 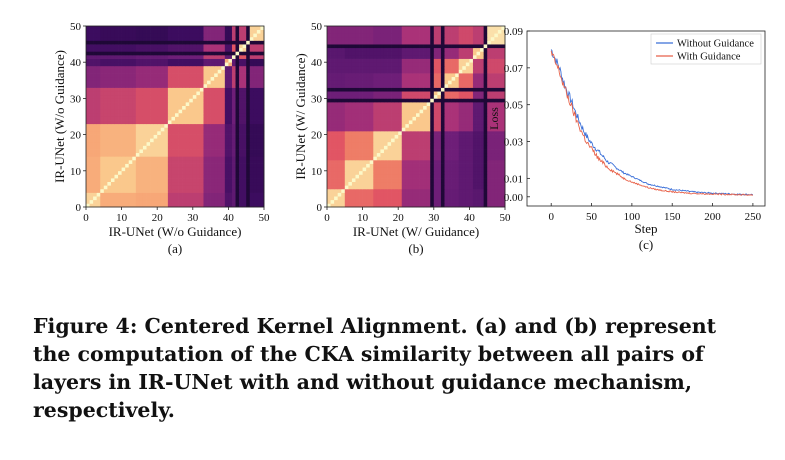 What do you see at coordinates (158, 218) in the screenshot?
I see `x-tick-label-a: 20` at bounding box center [158, 218].